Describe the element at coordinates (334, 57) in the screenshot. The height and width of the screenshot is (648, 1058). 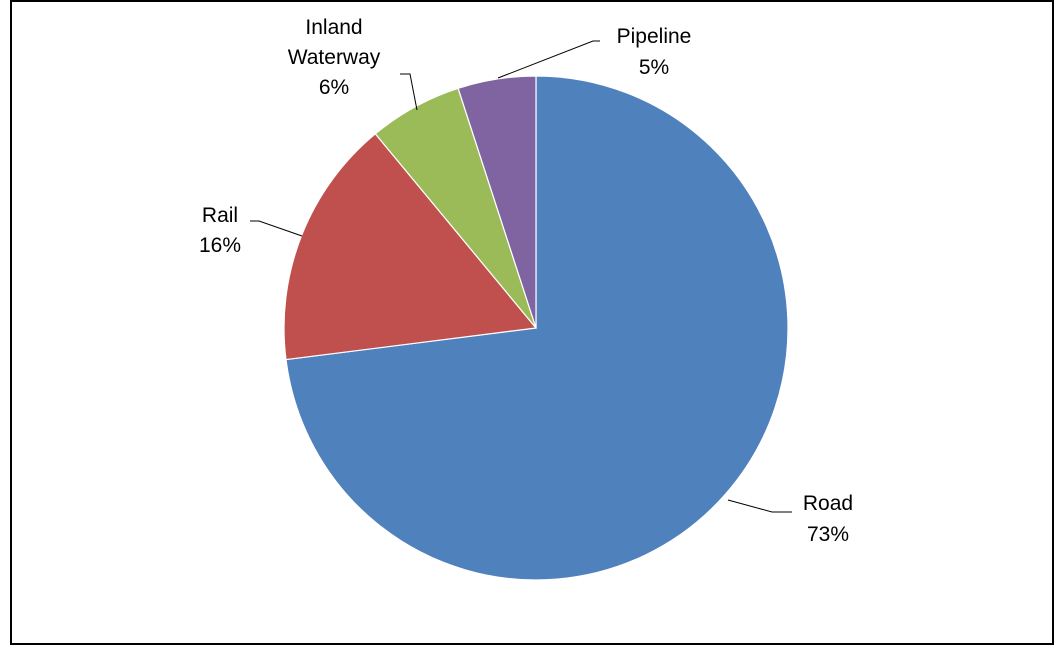
I see `label-inland-waterway-line2: Waterway` at that location.